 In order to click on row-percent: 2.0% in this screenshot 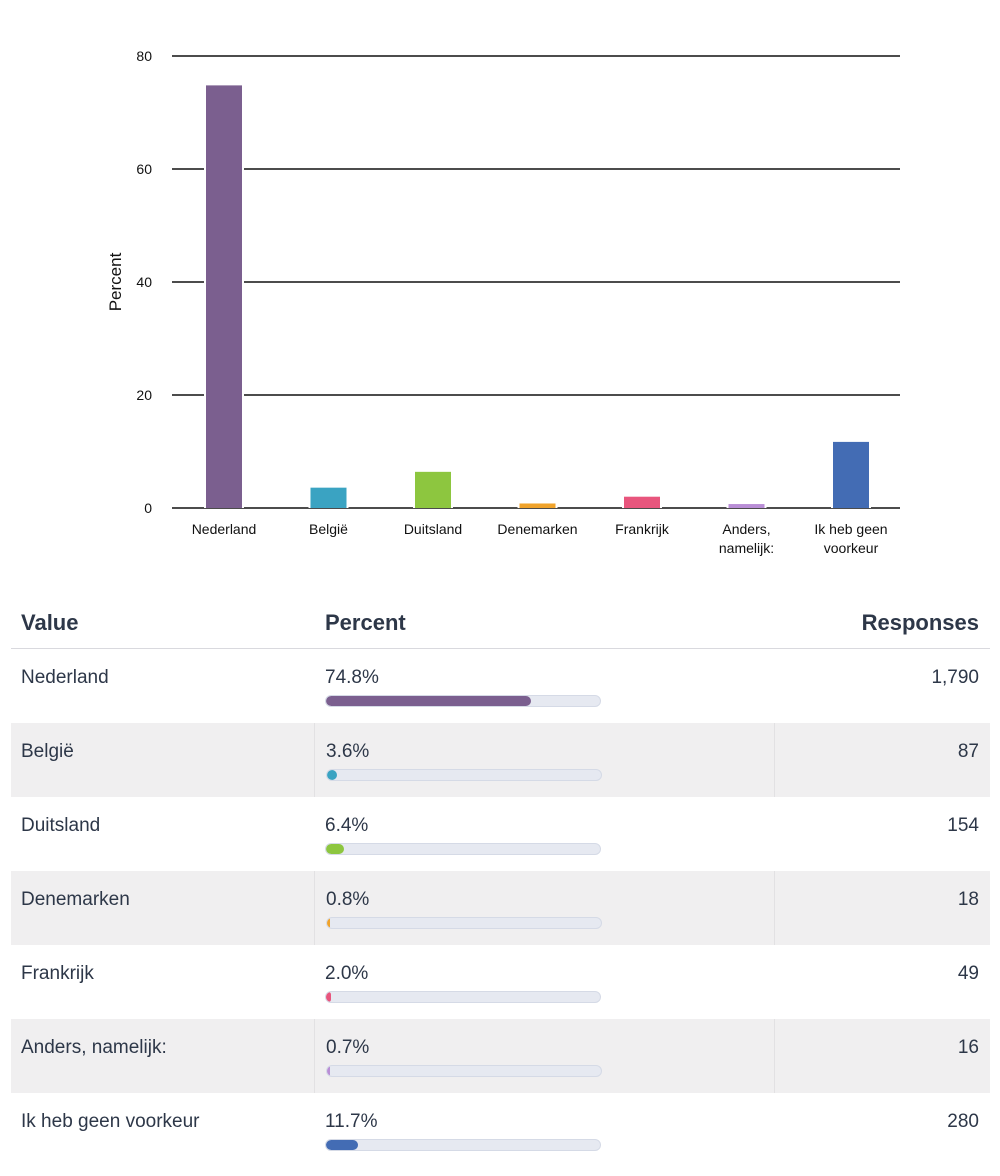, I will do `click(347, 973)`.